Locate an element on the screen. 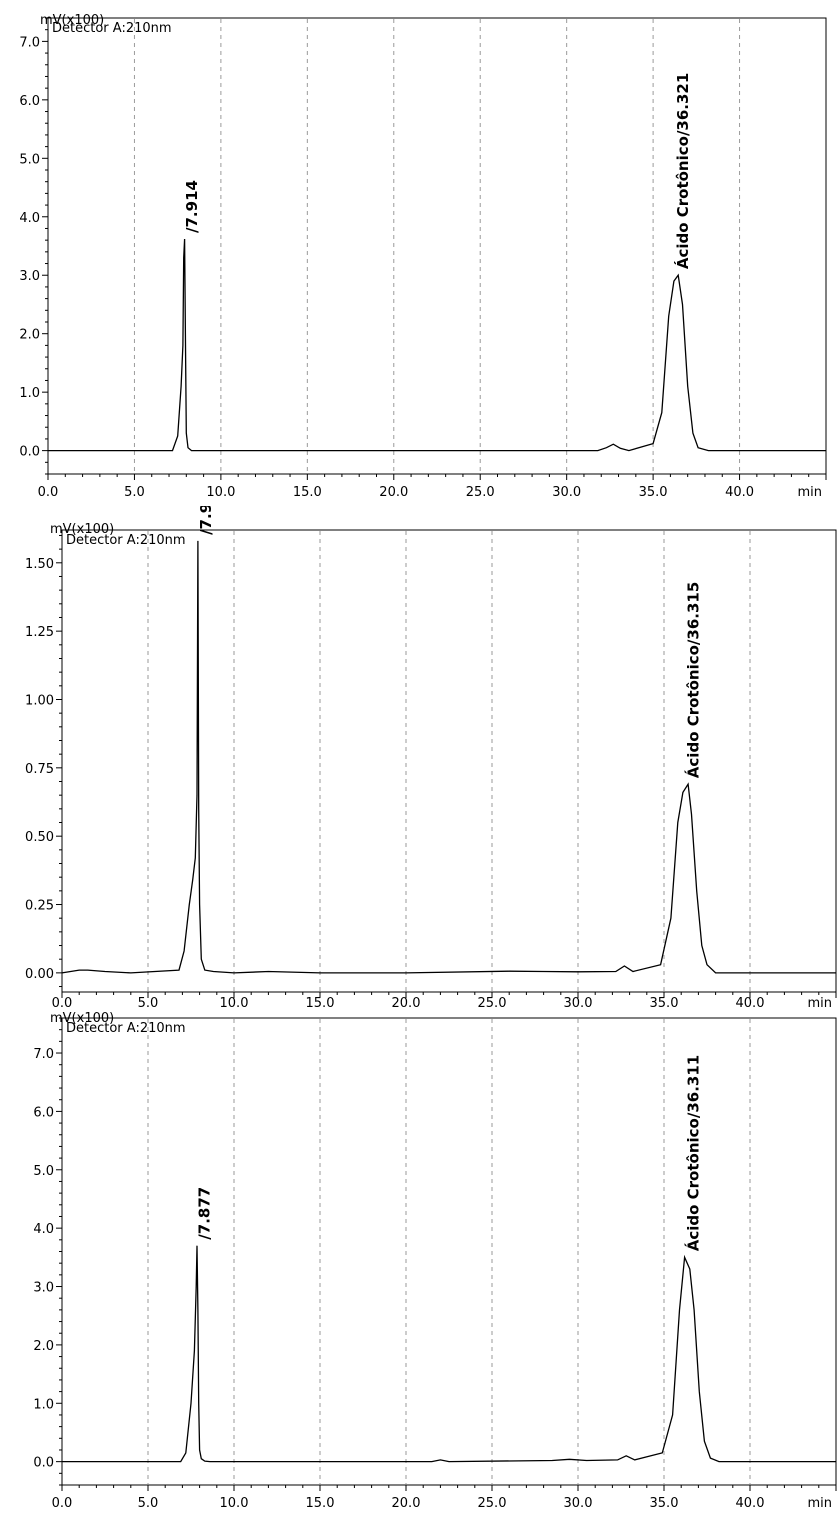 This screenshot has height=1517, width=838. y-tick-label: 1.00 is located at coordinates (39, 700).